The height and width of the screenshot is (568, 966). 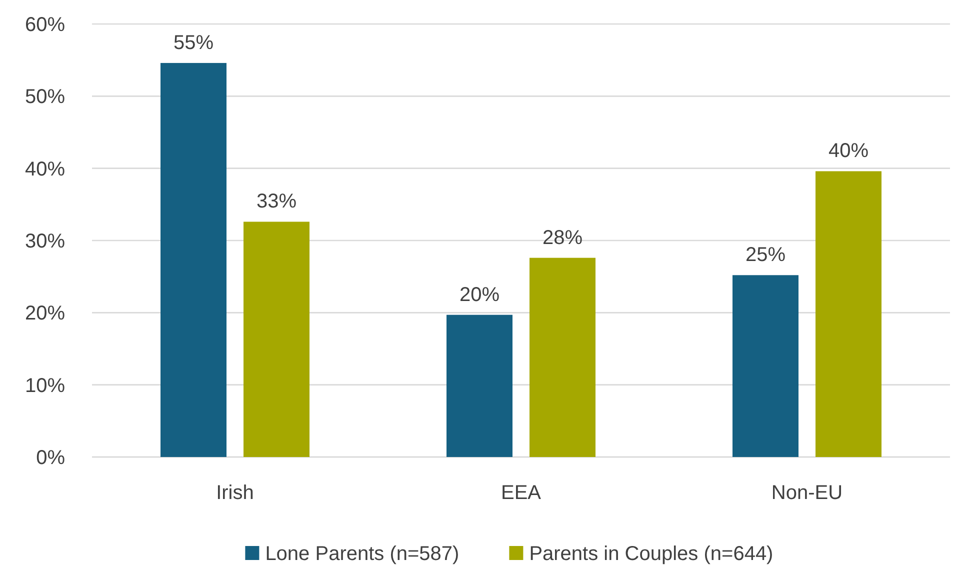 What do you see at coordinates (562, 237) in the screenshot?
I see `data-label: 28%` at bounding box center [562, 237].